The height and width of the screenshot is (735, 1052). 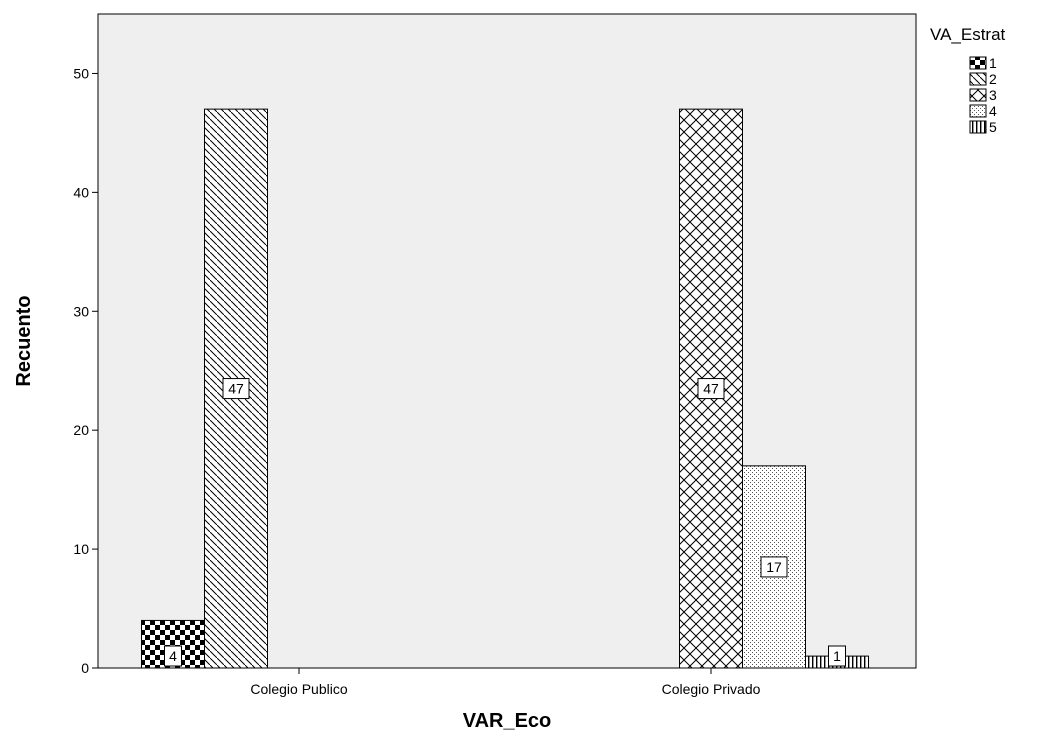 I want to click on data-label: 17, so click(x=774, y=567).